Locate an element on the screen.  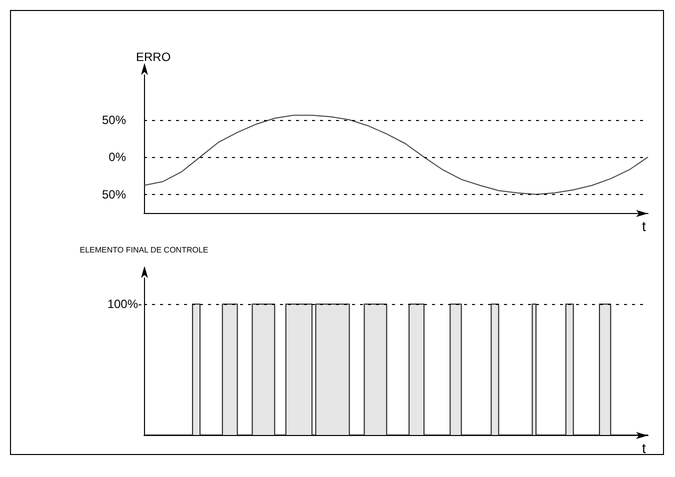
y-axis-title: ERRO is located at coordinates (153, 57).